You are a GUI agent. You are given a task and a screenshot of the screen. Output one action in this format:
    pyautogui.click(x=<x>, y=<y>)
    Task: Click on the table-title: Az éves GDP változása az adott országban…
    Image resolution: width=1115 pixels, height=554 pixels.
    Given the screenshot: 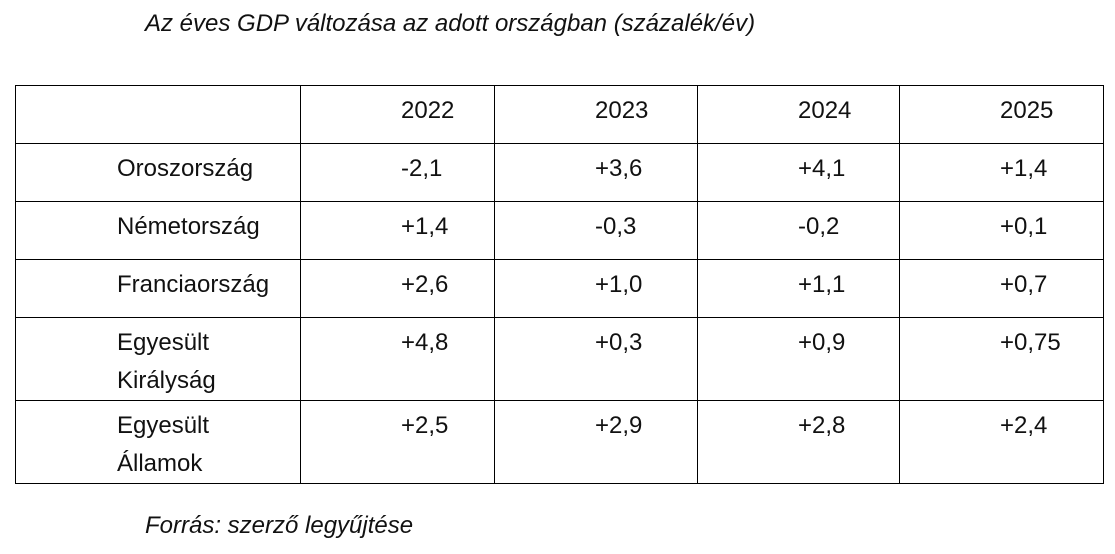 What is the action you would take?
    pyautogui.click(x=450, y=23)
    